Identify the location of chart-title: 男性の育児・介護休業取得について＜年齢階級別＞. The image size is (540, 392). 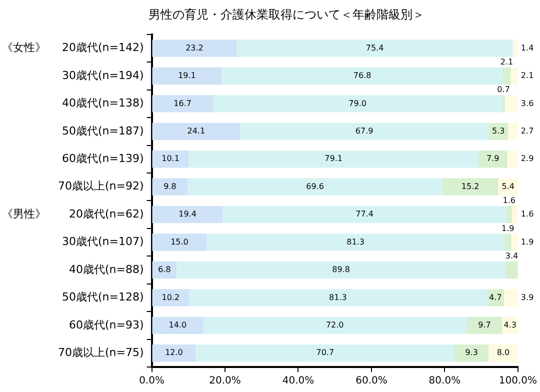
(286, 14).